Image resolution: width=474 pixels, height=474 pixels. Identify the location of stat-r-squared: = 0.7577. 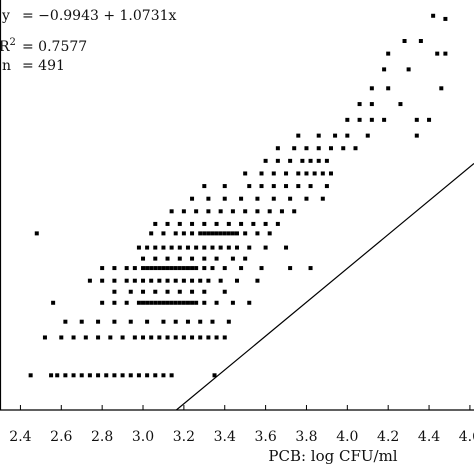
(54, 47).